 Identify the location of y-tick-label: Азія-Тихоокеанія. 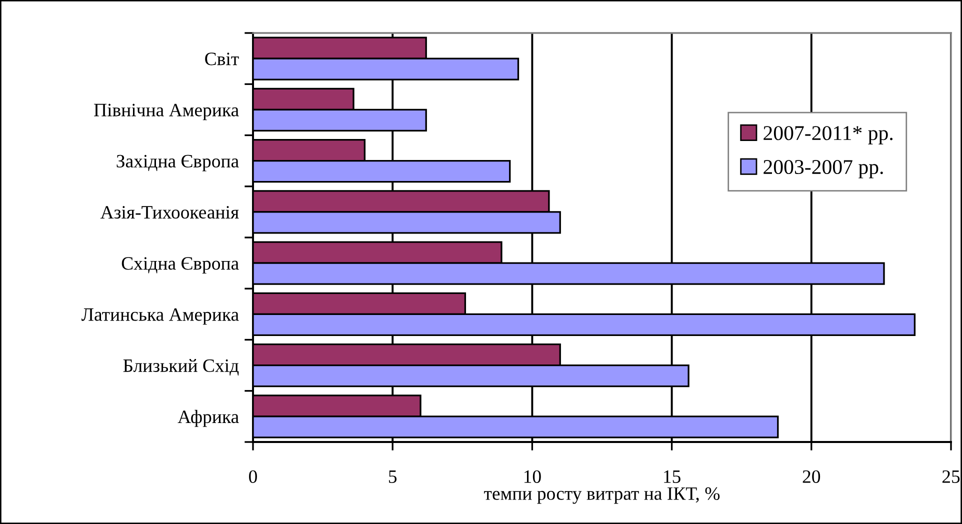
(169, 212).